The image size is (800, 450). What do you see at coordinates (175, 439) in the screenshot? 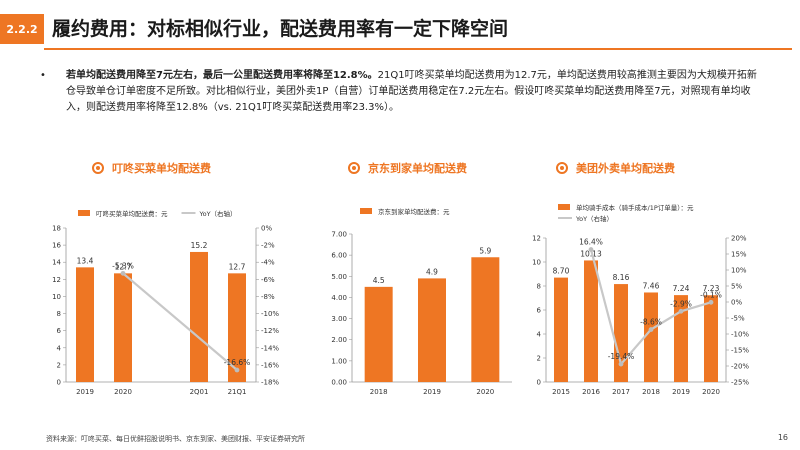
I see `source-note: 资料来源：叮咚买菜、每日优鲜招股说明书、京东到家、美团财报、平安证券研究所` at bounding box center [175, 439].